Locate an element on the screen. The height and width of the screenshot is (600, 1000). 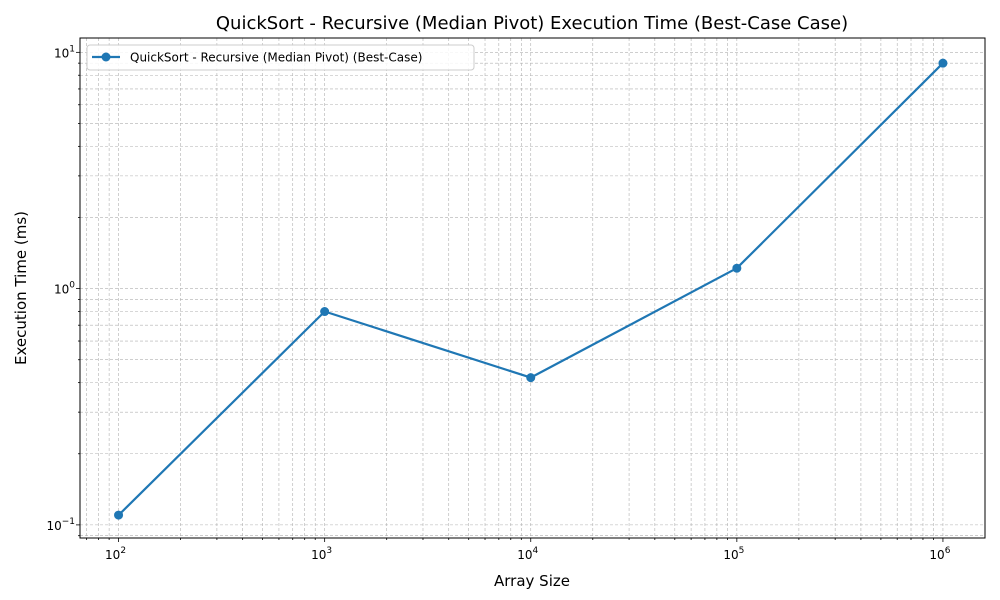
legend-box is located at coordinates (280, 57).